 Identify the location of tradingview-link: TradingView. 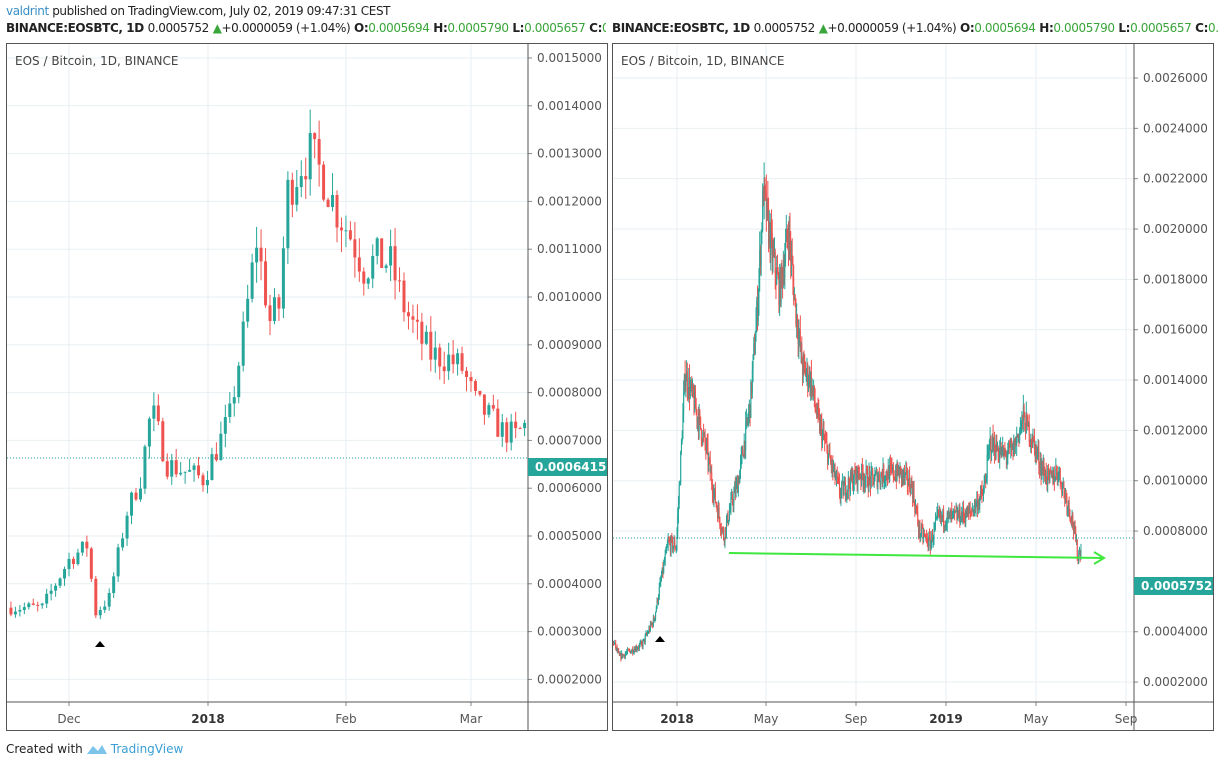
(147, 749).